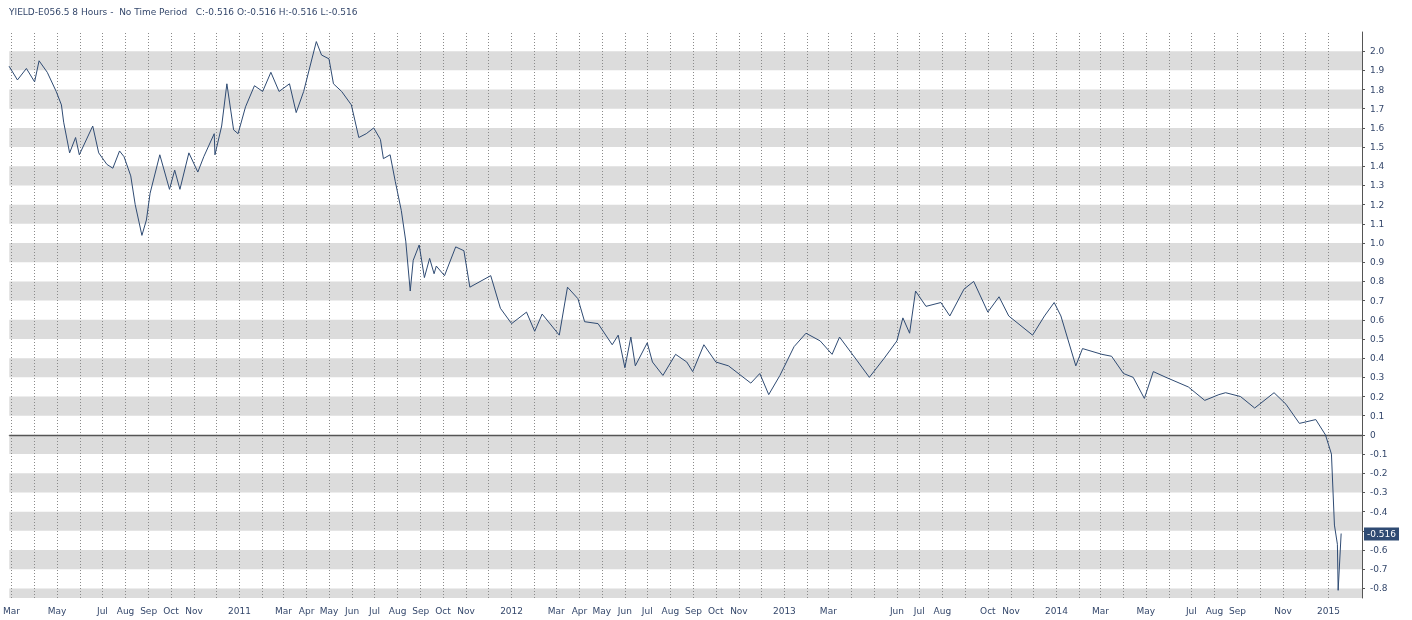  Describe the element at coordinates (240, 610) in the screenshot. I see `x-tick-label: 2011` at that location.